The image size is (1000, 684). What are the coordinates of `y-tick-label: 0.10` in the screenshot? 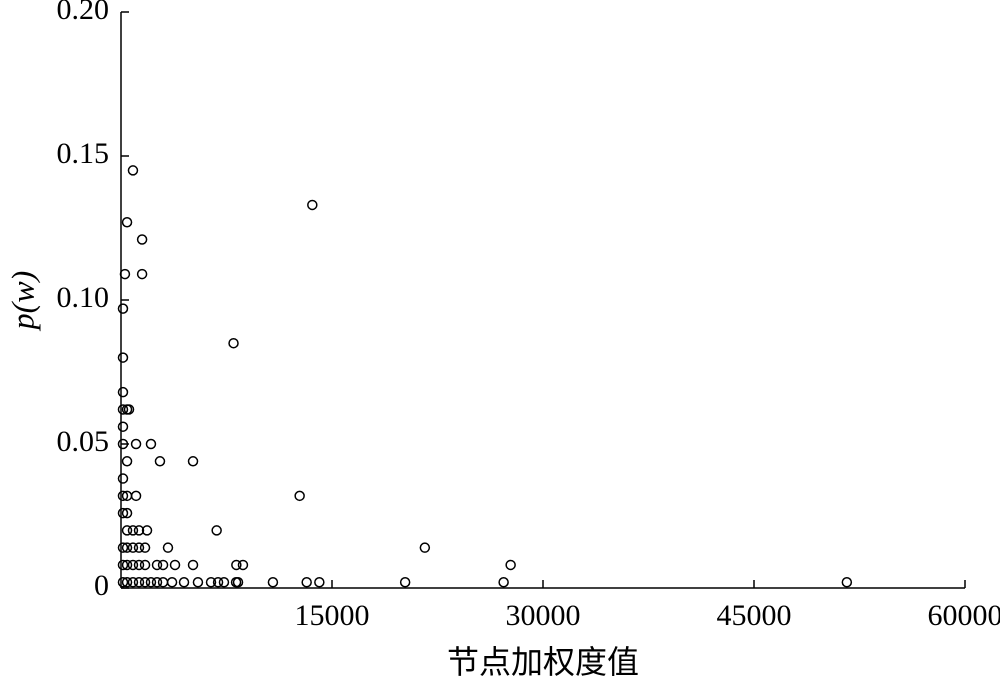 It's located at (83, 297).